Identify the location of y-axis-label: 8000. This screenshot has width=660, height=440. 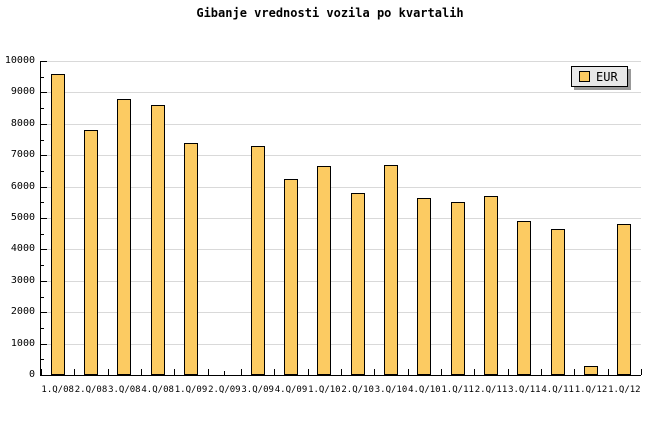
(22, 123).